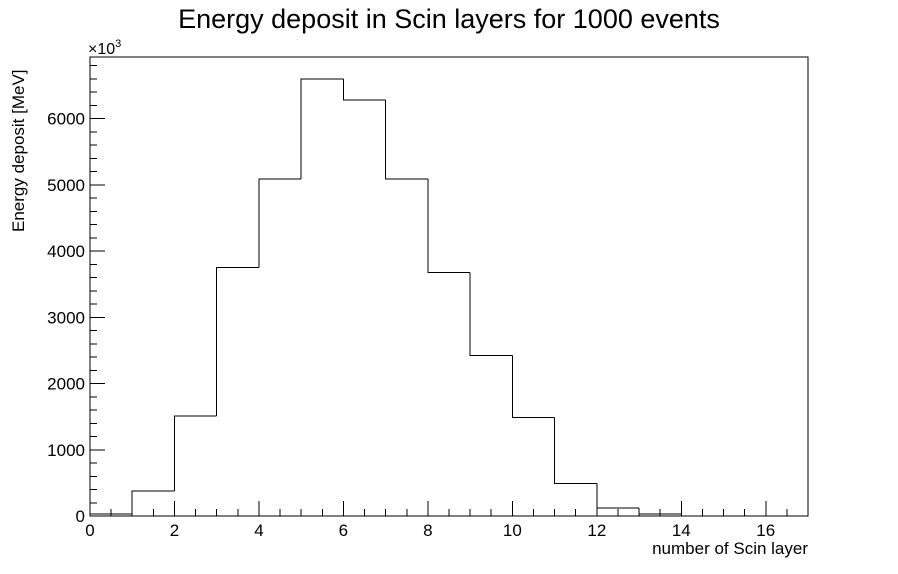  Describe the element at coordinates (343, 530) in the screenshot. I see `x-tick-label: 6` at that location.